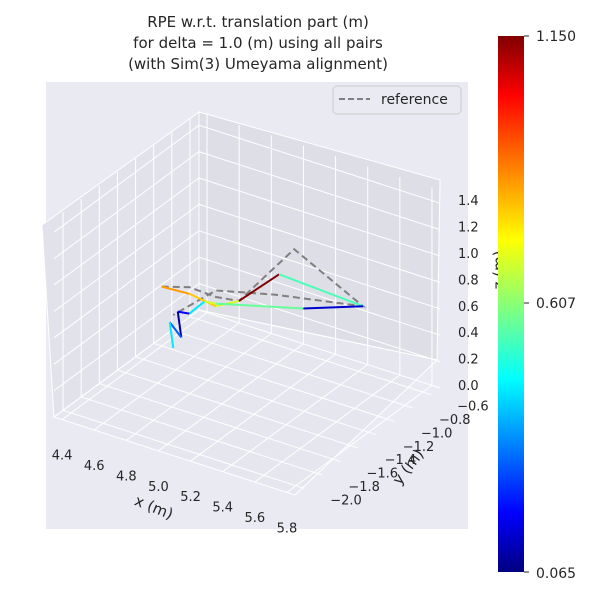  Describe the element at coordinates (468, 386) in the screenshot. I see `z-tick-label: 0.0` at that location.